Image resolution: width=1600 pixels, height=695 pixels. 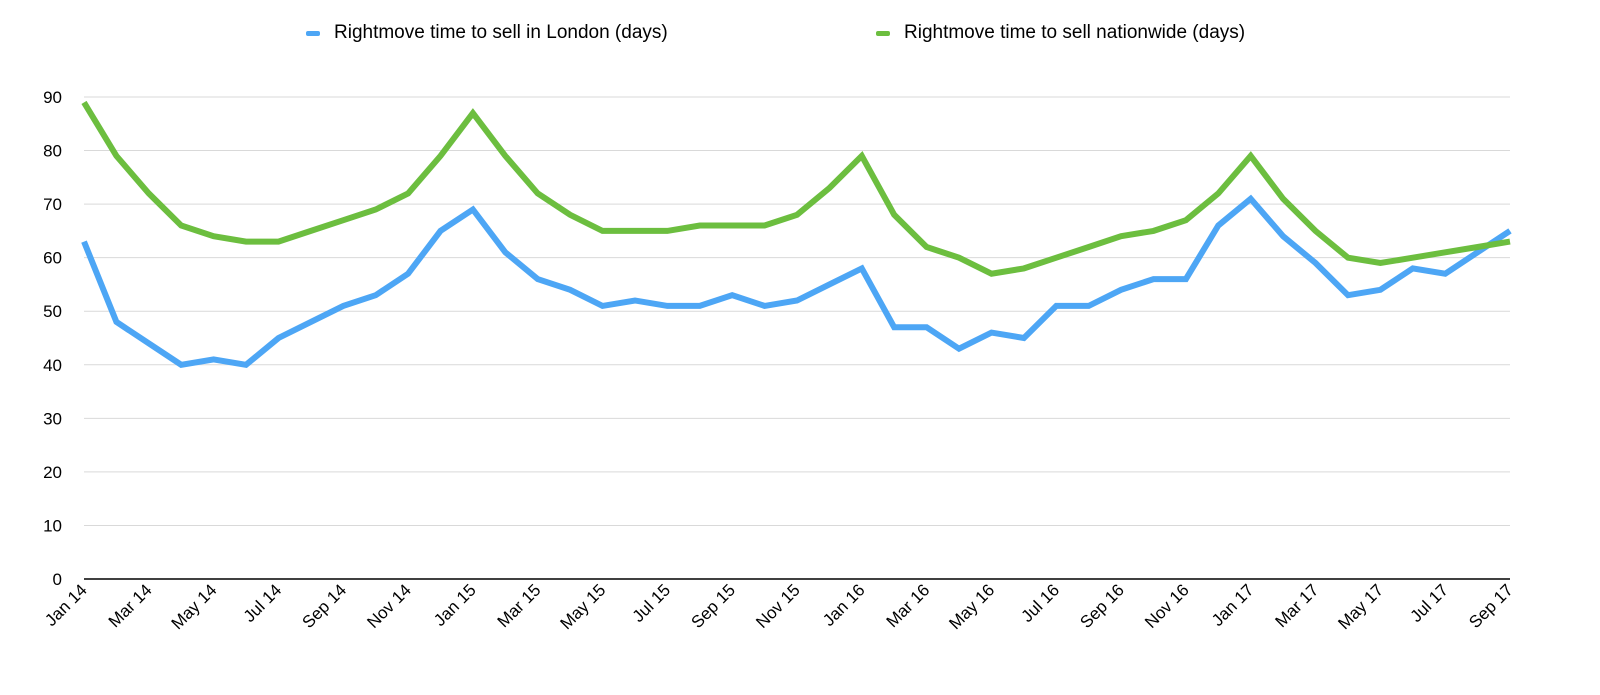 What do you see at coordinates (971, 606) in the screenshot?
I see `x-tick-label: May 16` at bounding box center [971, 606].